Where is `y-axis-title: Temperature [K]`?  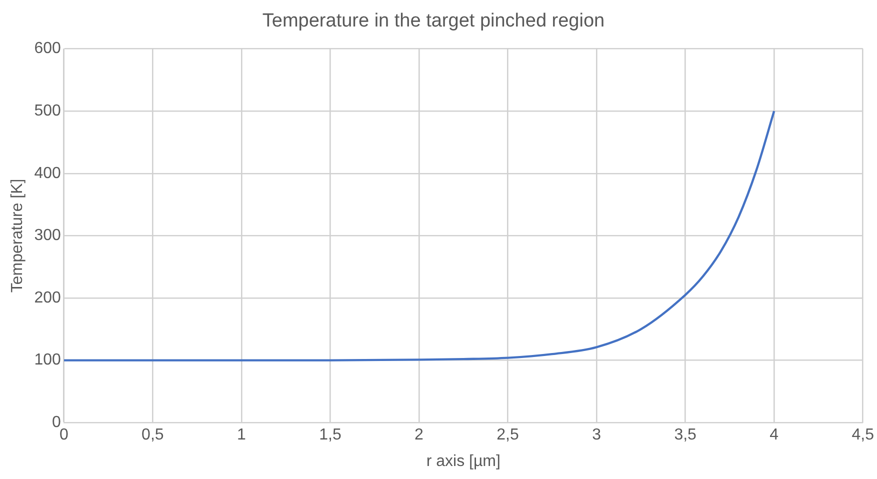 y-axis-title: Temperature [K] is located at coordinates (17, 235).